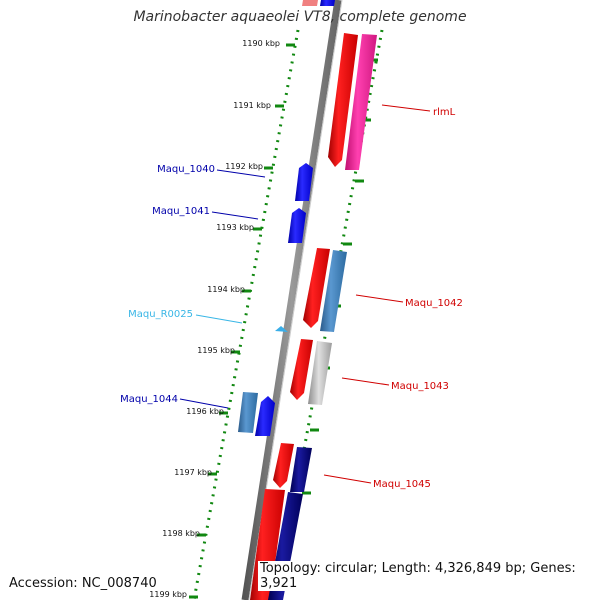 The height and width of the screenshot is (600, 600). What do you see at coordinates (402, 484) in the screenshot?
I see `gene-label-maqu-1045: Maqu_1045` at bounding box center [402, 484].